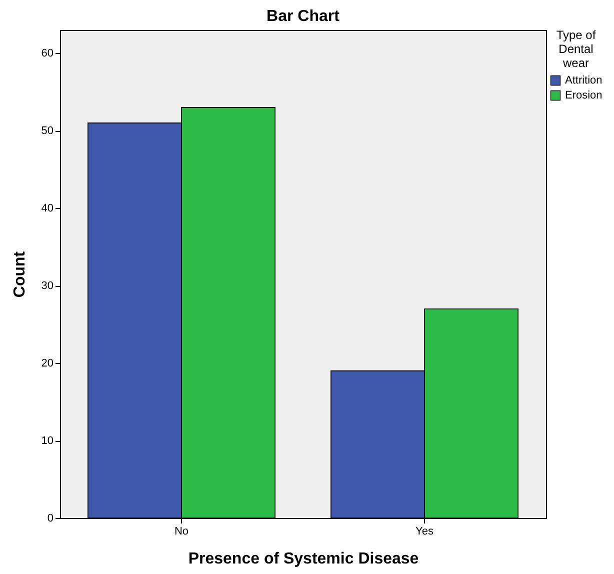 The height and width of the screenshot is (574, 614). I want to click on x-tick-label: No, so click(181, 532).